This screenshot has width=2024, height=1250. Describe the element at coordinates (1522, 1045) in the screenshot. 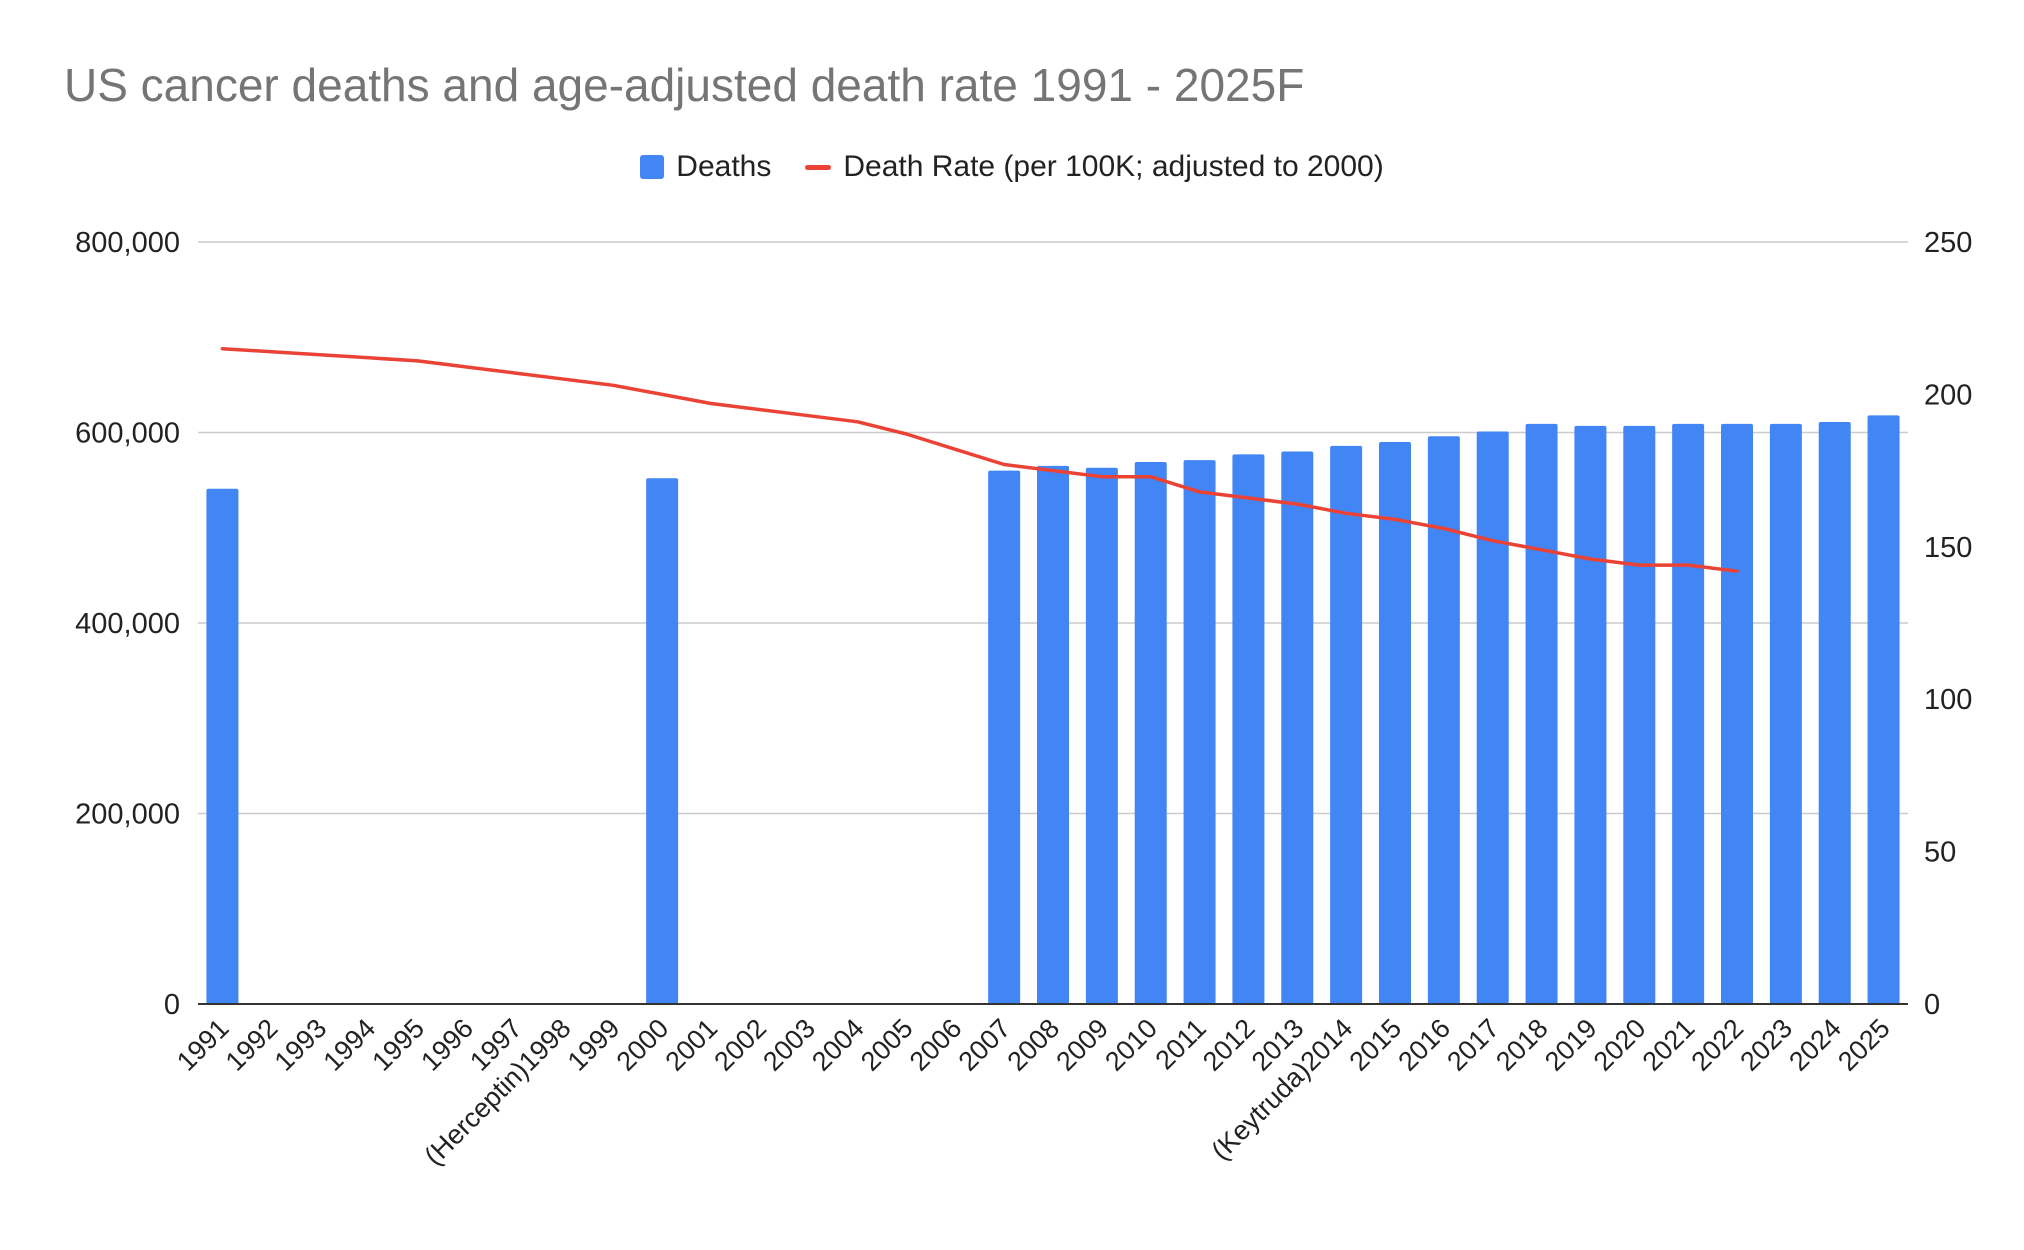

I see `x-tick-label: 2018` at that location.